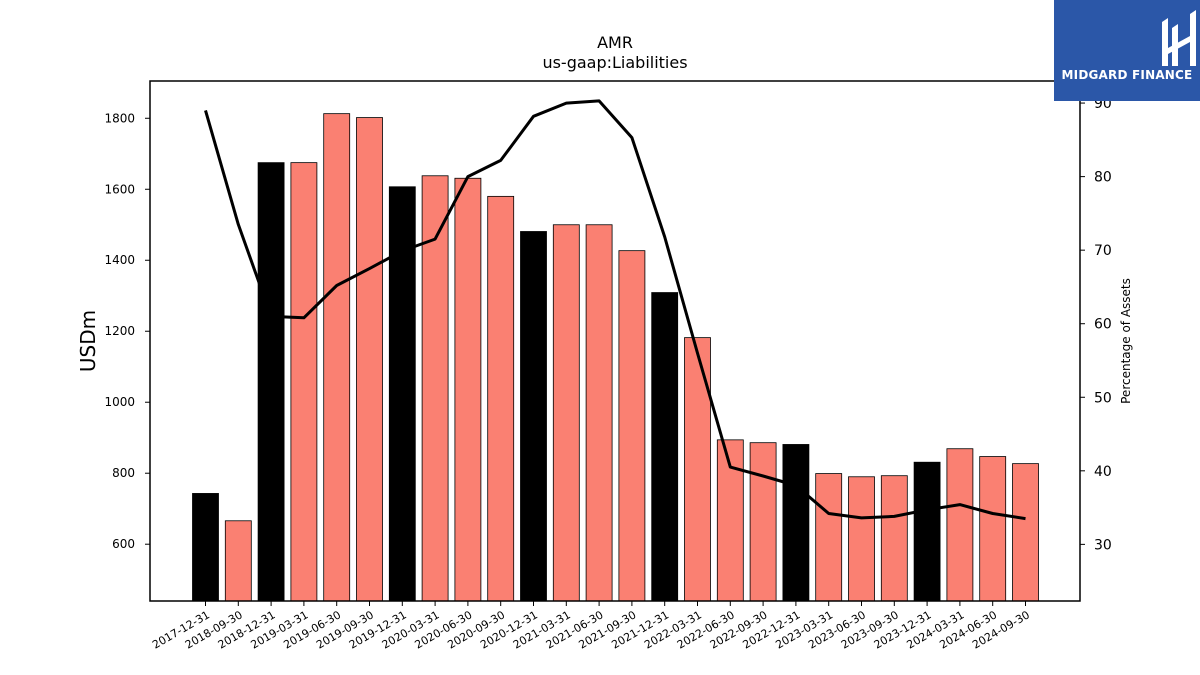  Describe the element at coordinates (119, 118) in the screenshot. I see `left-tick-label: 1800` at that location.